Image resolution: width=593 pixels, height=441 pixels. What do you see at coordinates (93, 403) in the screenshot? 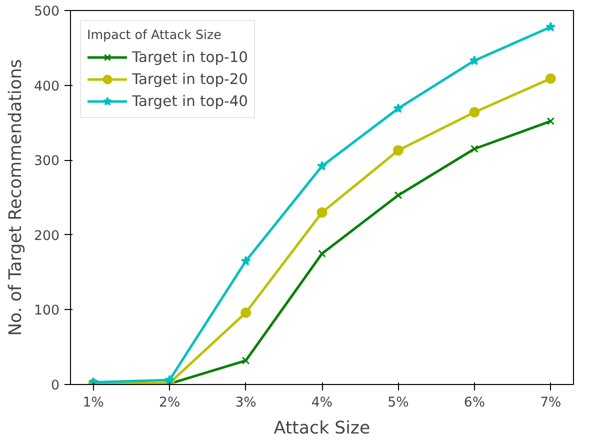
I see `x-tick-label: 1%` at bounding box center [93, 403].